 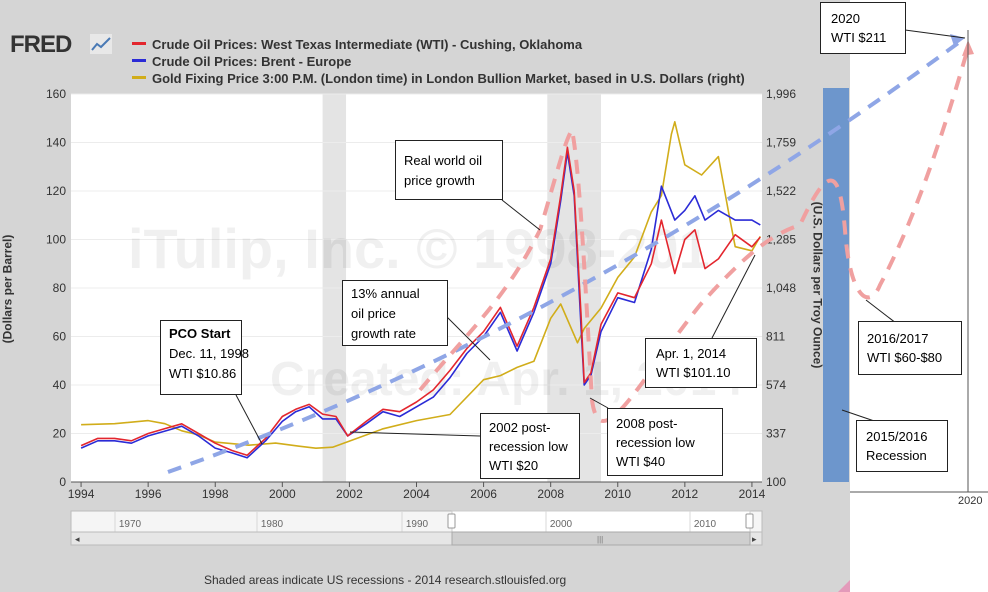 What do you see at coordinates (60, 337) in the screenshot?
I see `y-tick-label-left: 60` at bounding box center [60, 337].